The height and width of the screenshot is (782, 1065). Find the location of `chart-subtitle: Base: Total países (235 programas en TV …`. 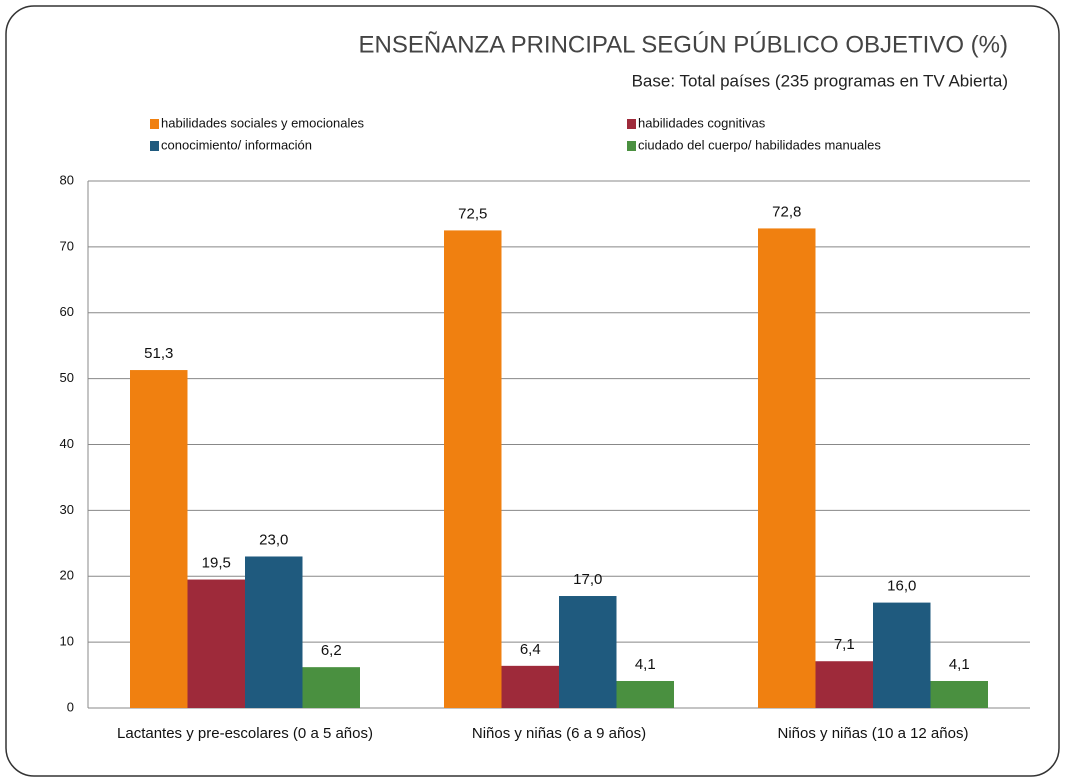

chart-subtitle: Base: Total países (235 programas en TV … is located at coordinates (820, 80).